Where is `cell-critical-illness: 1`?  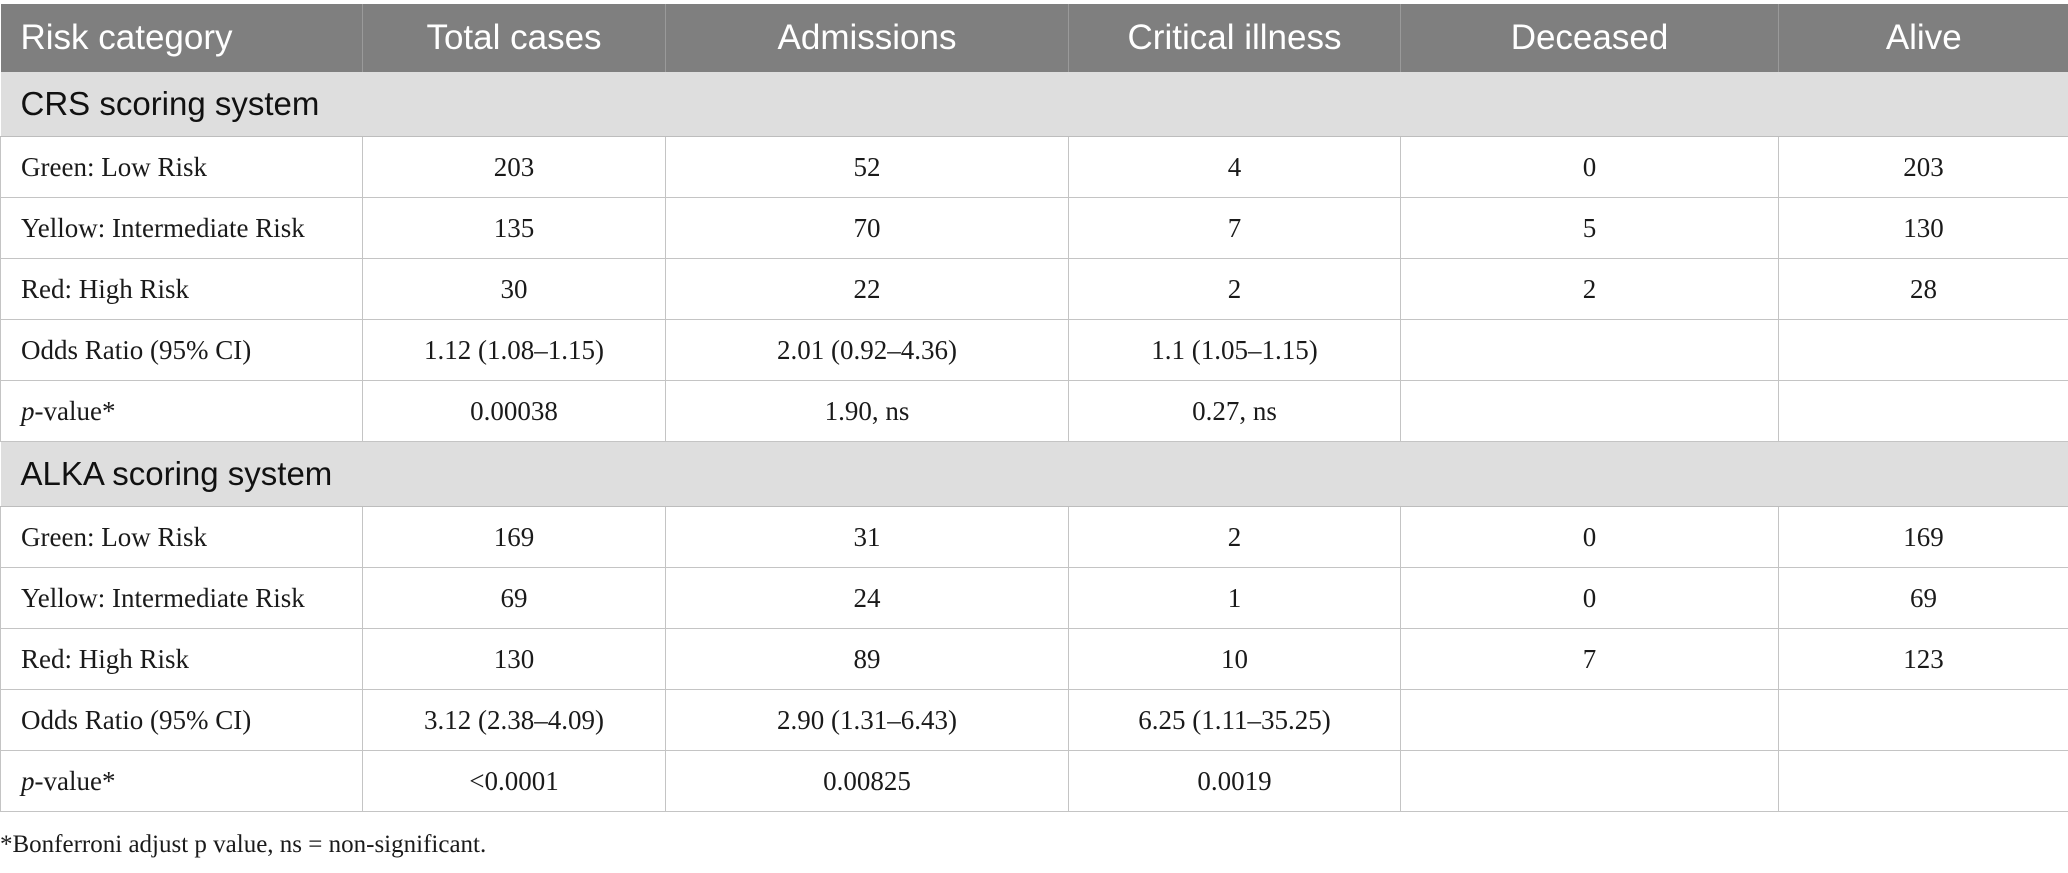 cell-critical-illness: 1 is located at coordinates (1234, 598).